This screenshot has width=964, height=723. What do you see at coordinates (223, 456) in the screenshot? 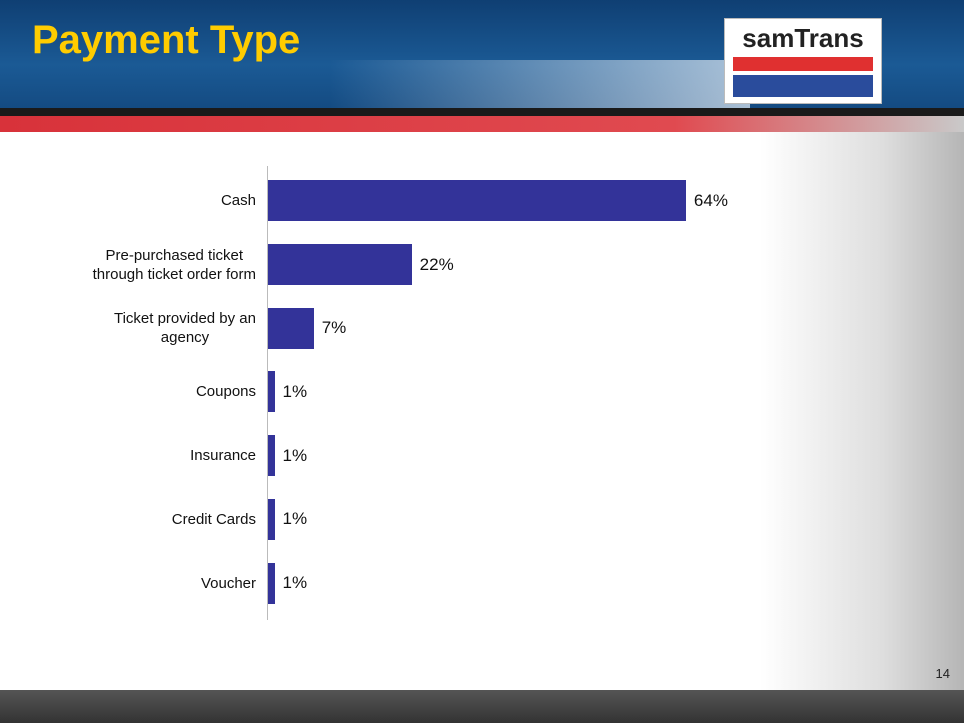
I see `category-label: Insurance` at bounding box center [223, 456].